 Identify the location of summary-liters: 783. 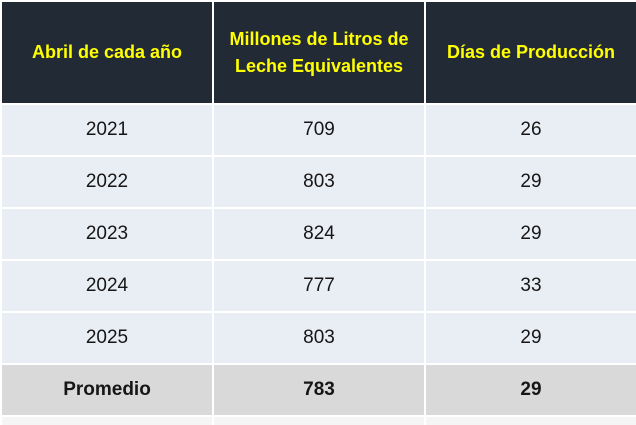
(319, 390).